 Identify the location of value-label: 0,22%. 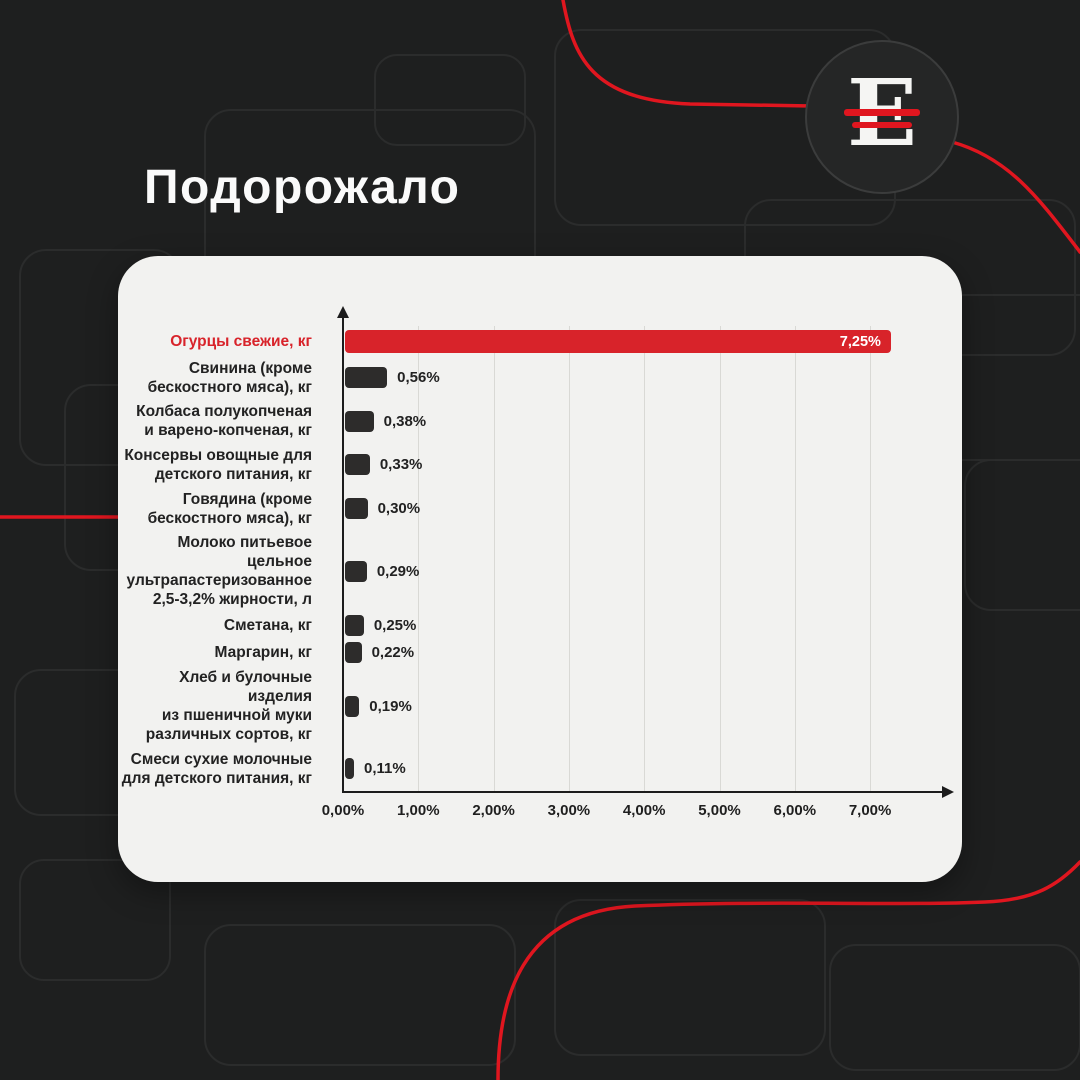
(393, 652).